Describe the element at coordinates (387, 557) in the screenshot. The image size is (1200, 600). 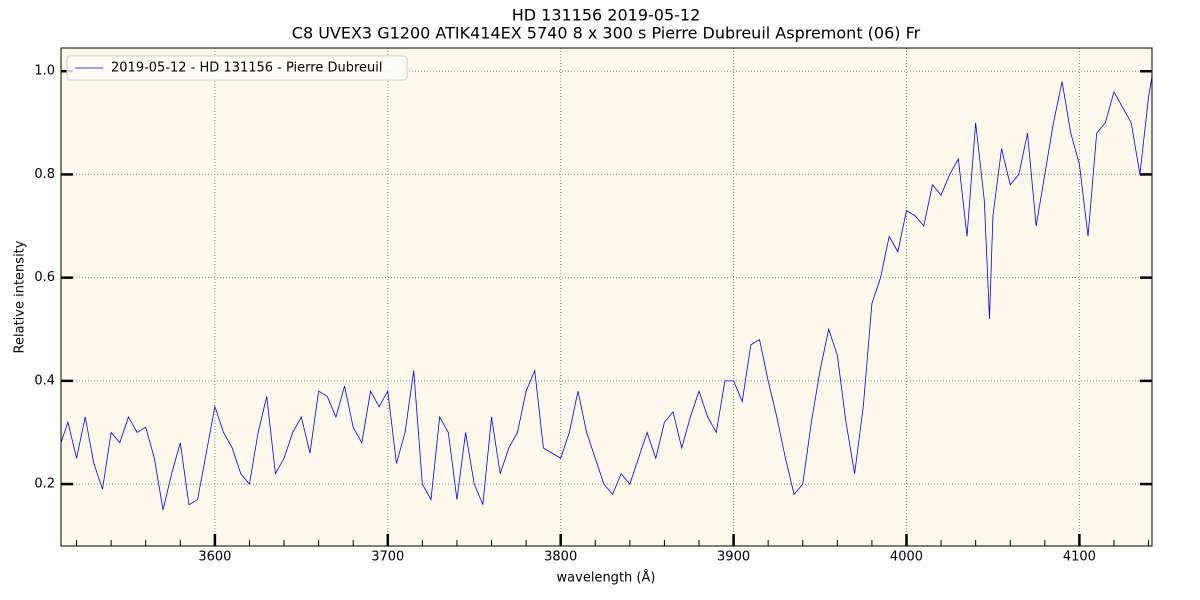
I see `x-tick-label: 3700` at that location.